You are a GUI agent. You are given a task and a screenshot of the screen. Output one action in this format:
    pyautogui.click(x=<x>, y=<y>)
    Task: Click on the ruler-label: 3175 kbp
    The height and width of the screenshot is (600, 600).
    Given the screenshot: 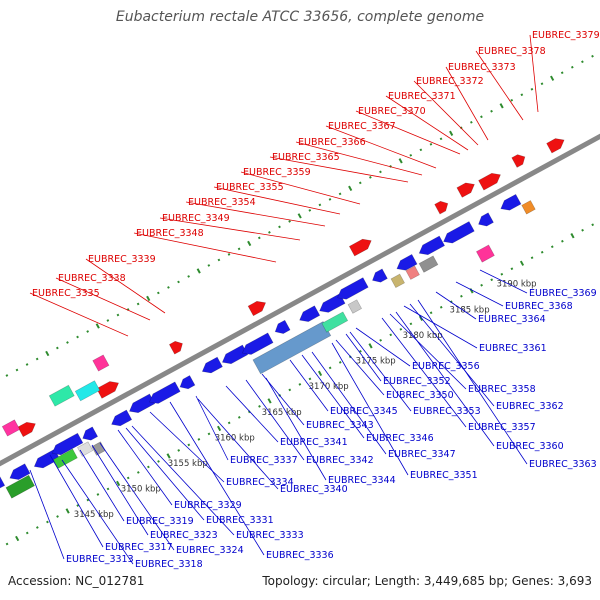 What is the action you would take?
    pyautogui.click(x=376, y=362)
    